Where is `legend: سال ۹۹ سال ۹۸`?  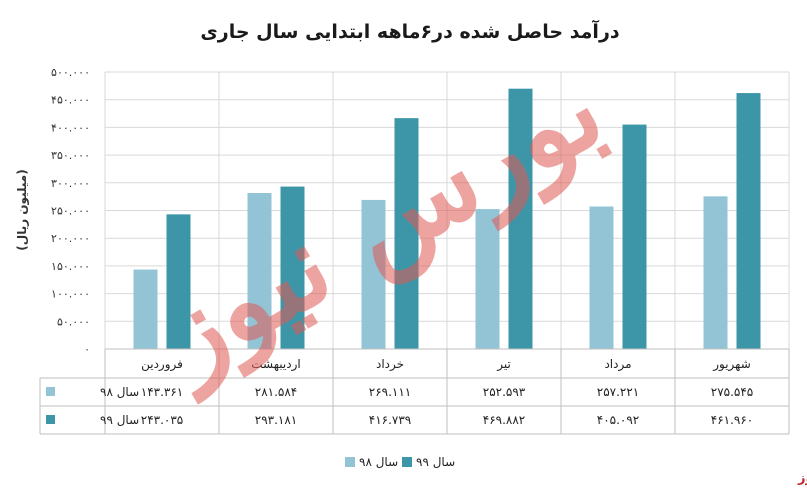
legend: سال ۹۹ سال ۹۸ is located at coordinates (400, 462).